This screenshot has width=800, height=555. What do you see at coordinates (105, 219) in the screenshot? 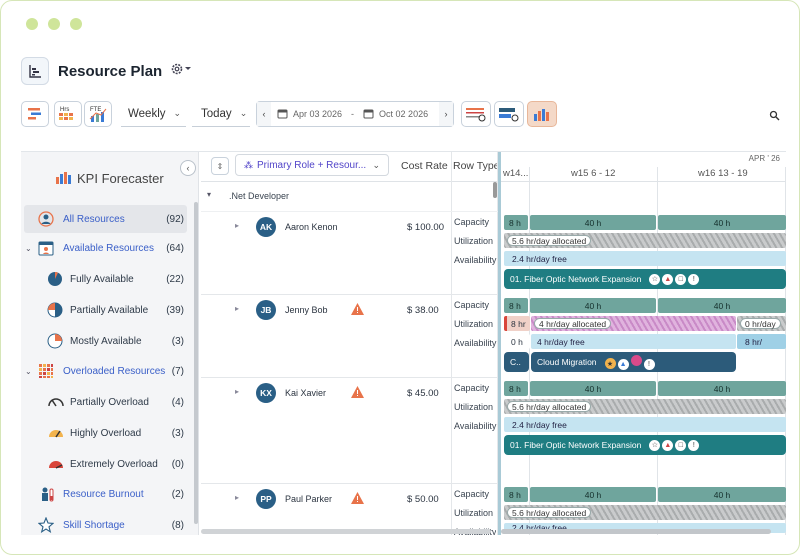
I see `sidebar-item-all-resources: All Resources (92)` at bounding box center [105, 219].